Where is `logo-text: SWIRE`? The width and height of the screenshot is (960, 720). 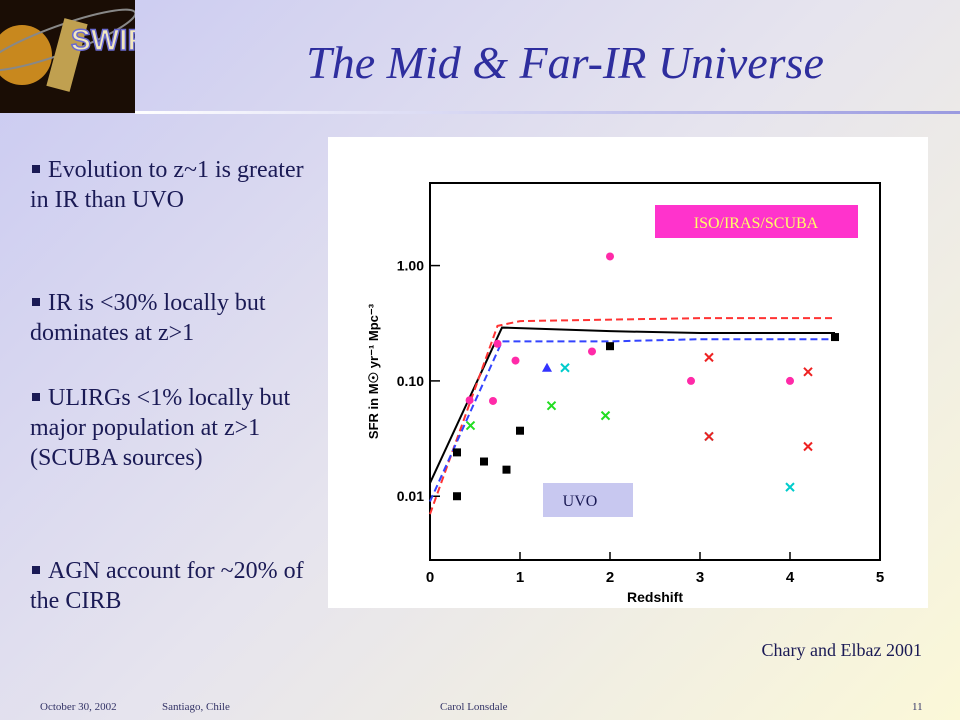
logo-text: SWIRE is located at coordinates (103, 40).